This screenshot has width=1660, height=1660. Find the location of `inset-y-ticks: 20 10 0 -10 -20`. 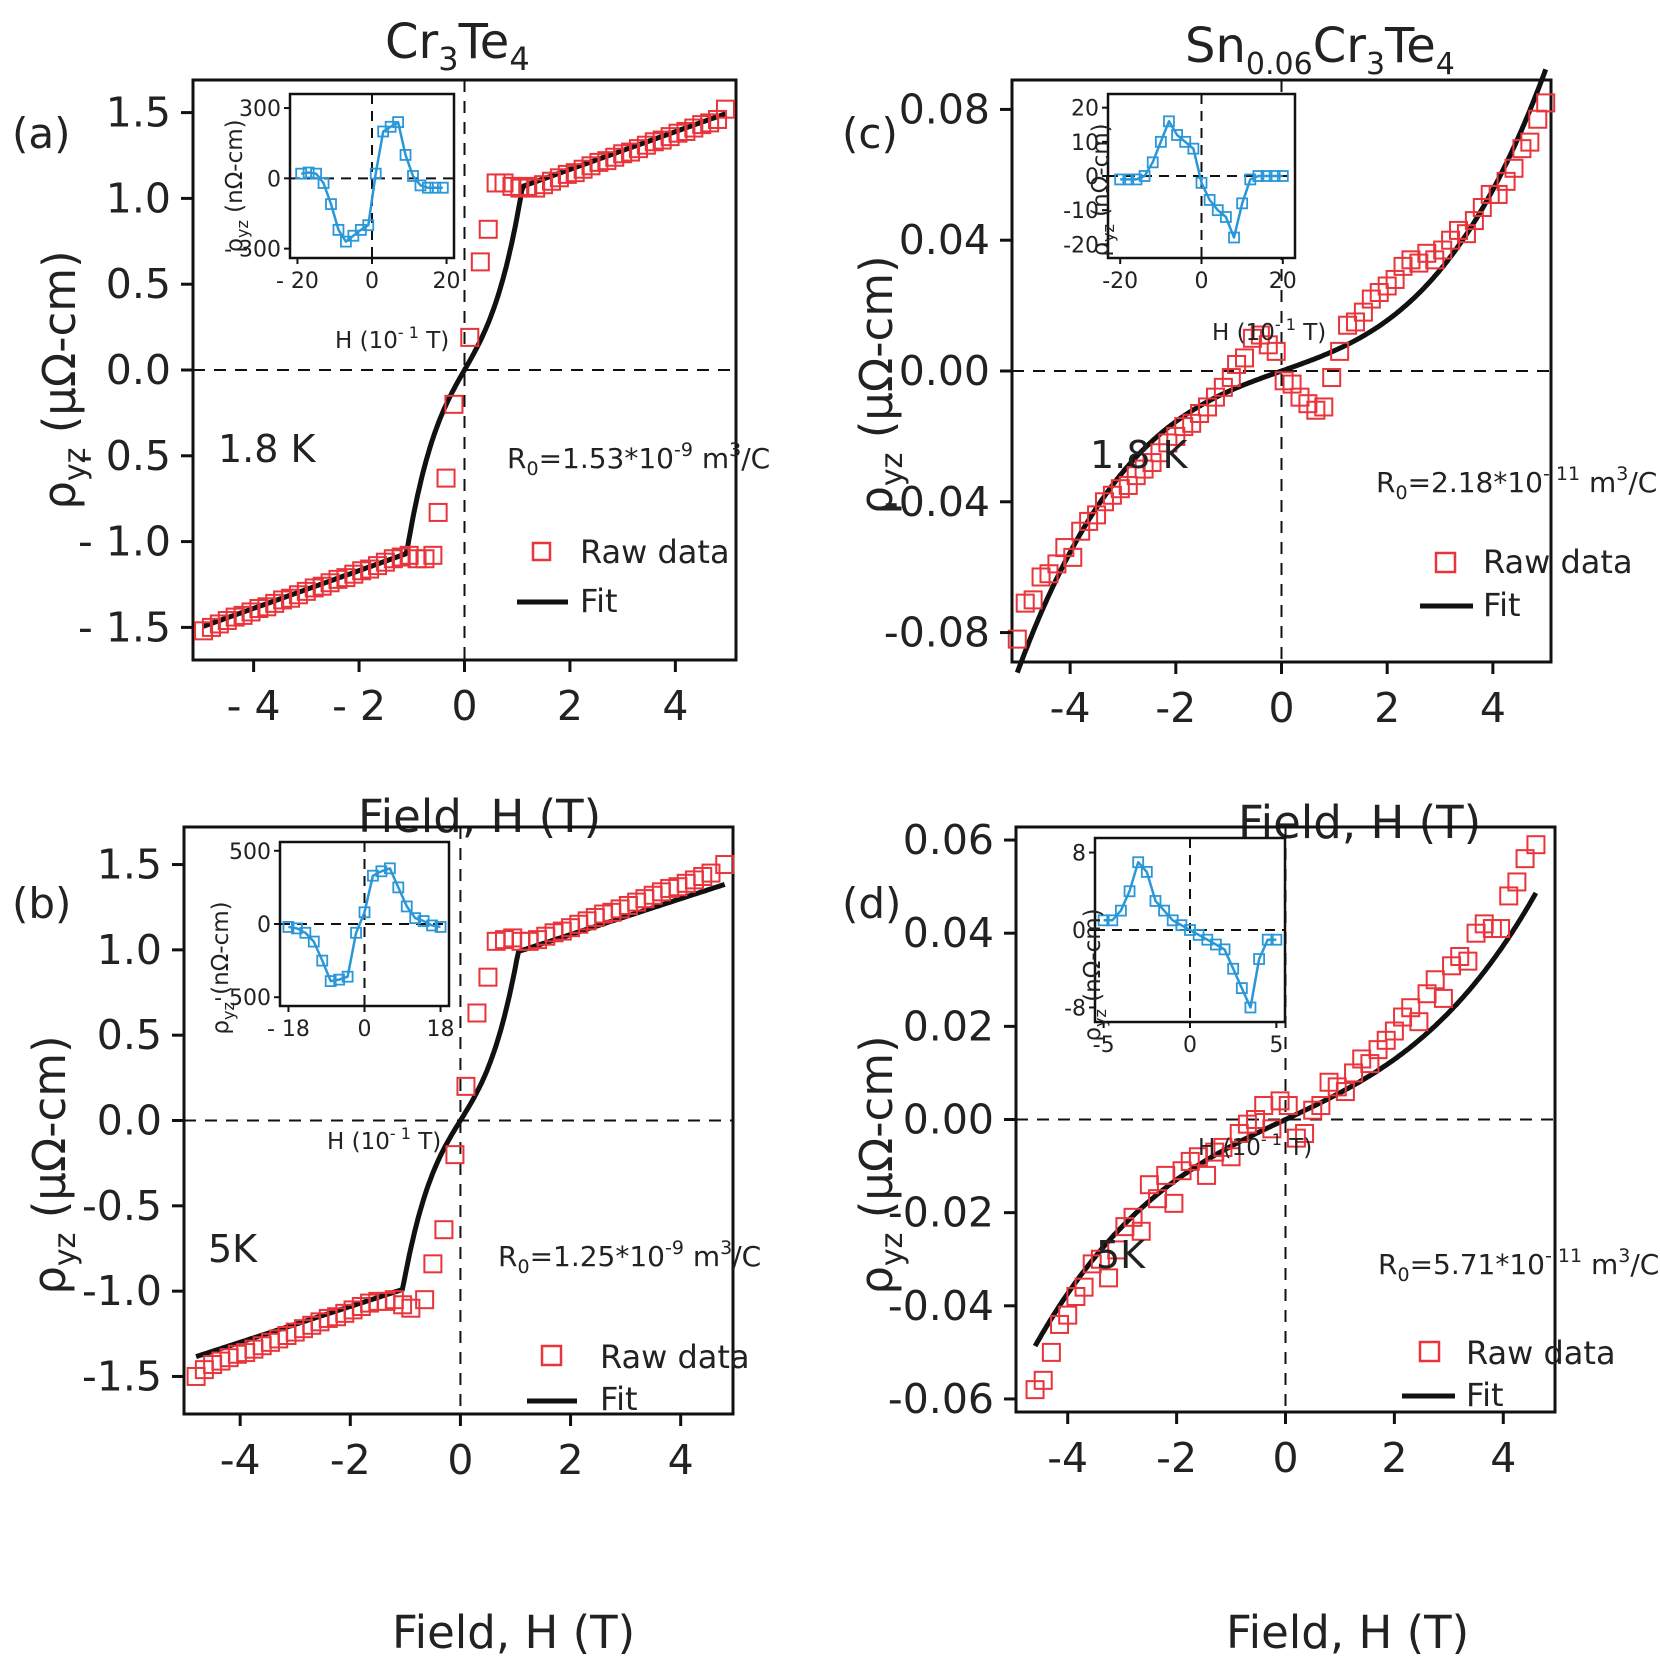

inset-y-ticks: 20 10 0 -10 -20 is located at coordinates (1085, 177).